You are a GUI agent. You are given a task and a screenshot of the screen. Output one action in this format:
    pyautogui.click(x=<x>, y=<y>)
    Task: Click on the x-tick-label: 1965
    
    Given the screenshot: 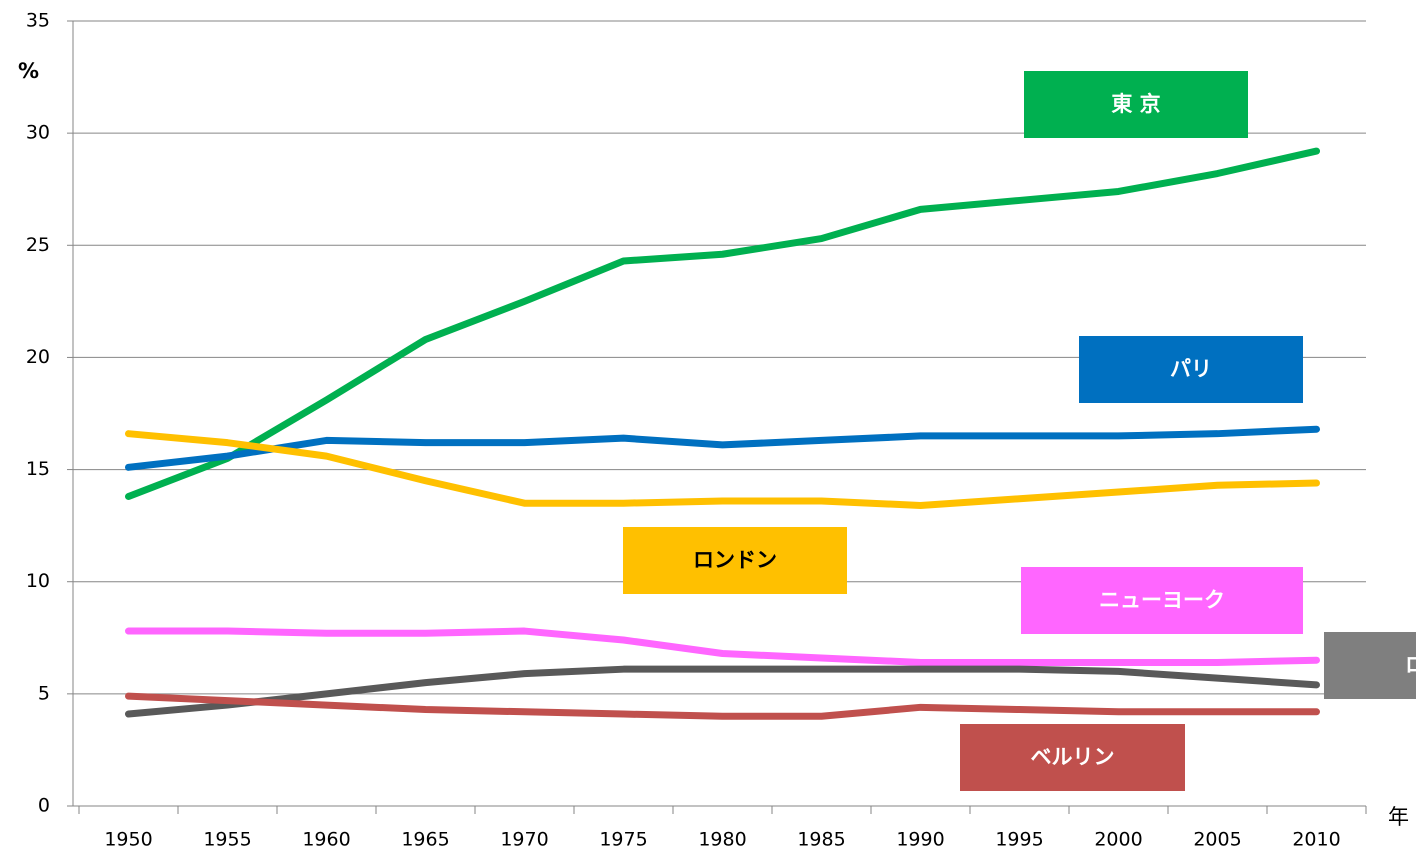 What is the action you would take?
    pyautogui.click(x=425, y=840)
    